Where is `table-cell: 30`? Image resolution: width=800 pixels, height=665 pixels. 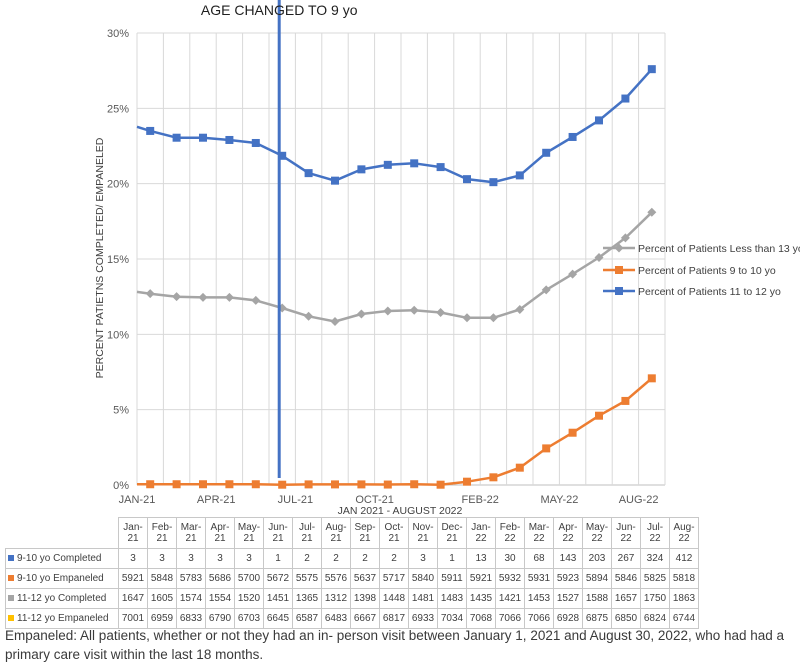 table-cell: 30 is located at coordinates (510, 558).